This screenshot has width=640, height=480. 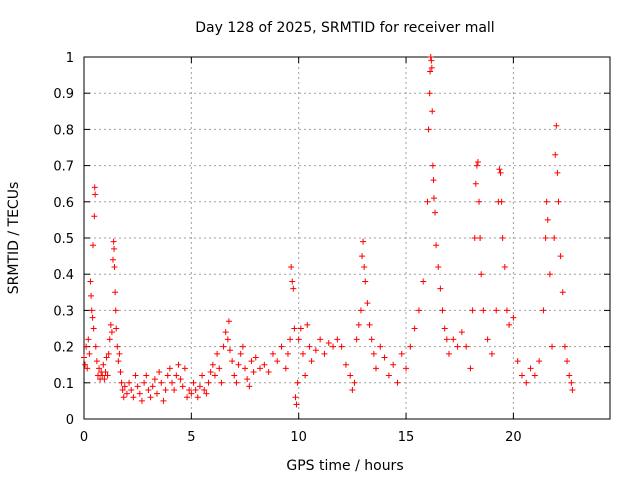 What do you see at coordinates (63, 94) in the screenshot?
I see `y-tick-label: 0.9` at bounding box center [63, 94].